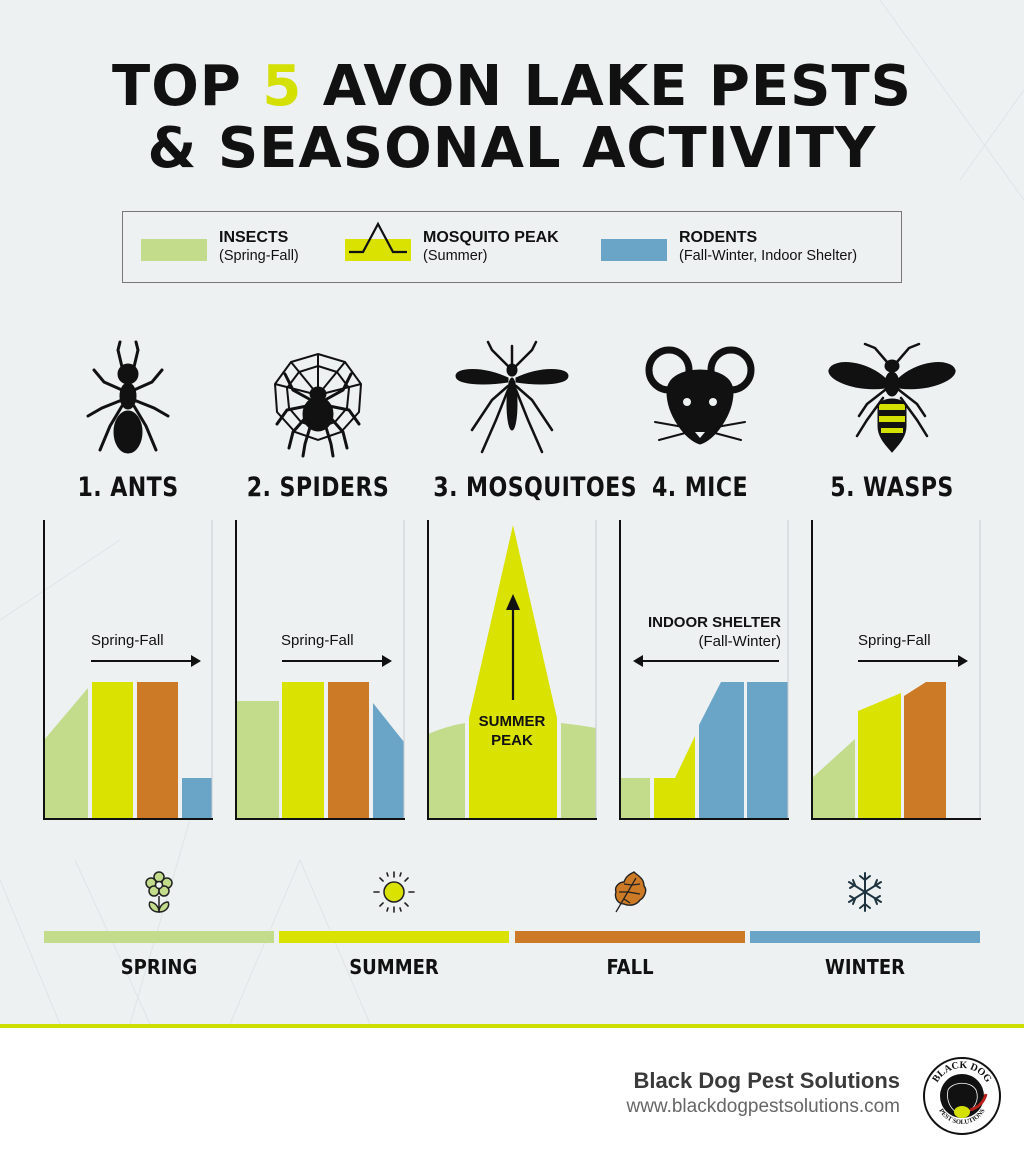 This screenshot has height=1154, width=1024. I want to click on pest-wasps: 5. WASPS, so click(892, 421).